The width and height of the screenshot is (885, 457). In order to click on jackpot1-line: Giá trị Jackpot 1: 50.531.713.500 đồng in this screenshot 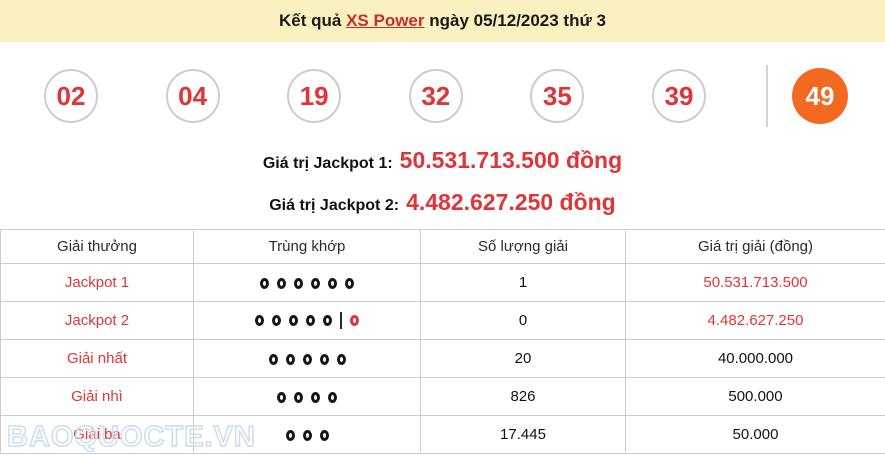, I will do `click(442, 160)`.